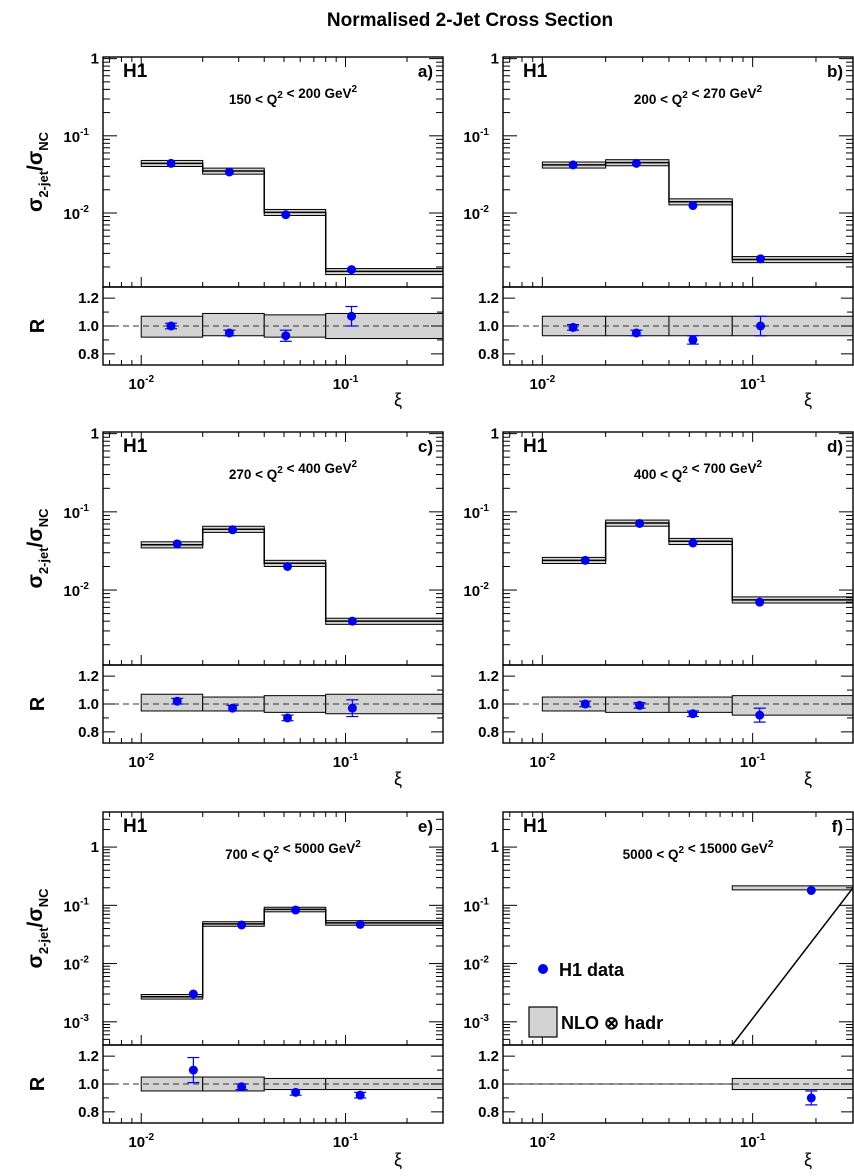  What do you see at coordinates (835, 71) in the screenshot?
I see `panel-label: b)` at bounding box center [835, 71].